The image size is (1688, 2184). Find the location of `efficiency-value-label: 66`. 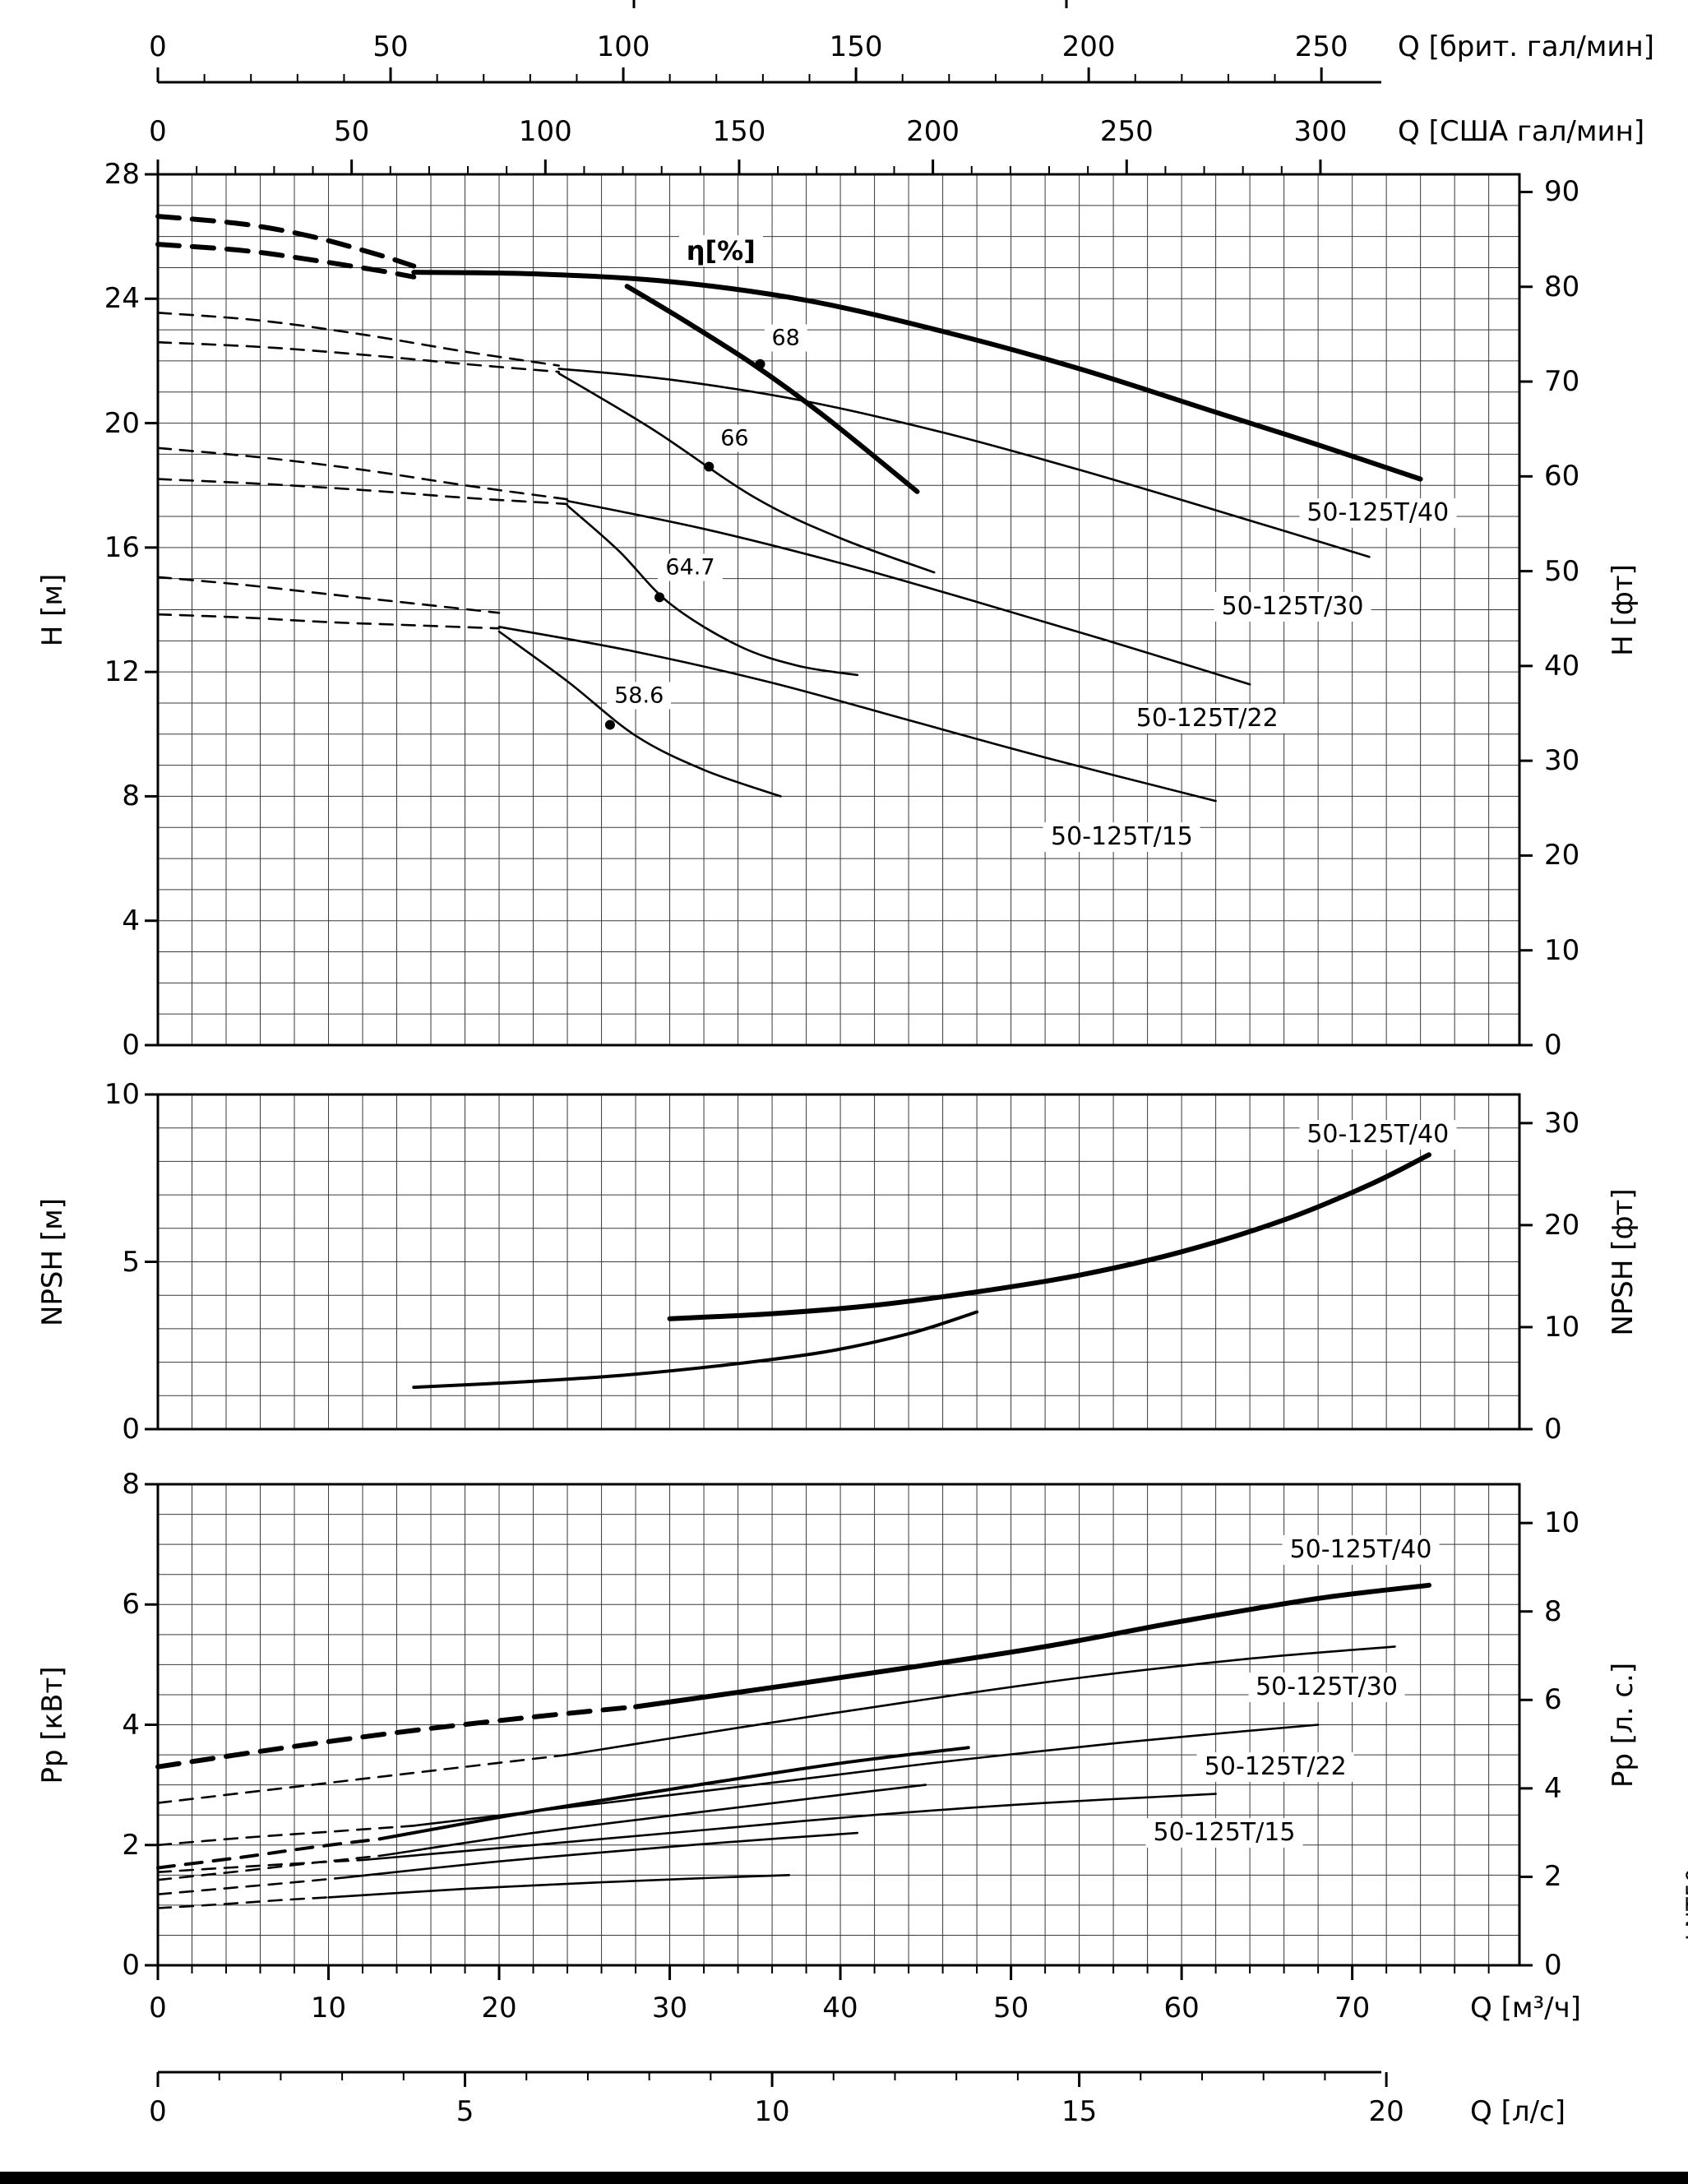

efficiency-value-label: 66 is located at coordinates (734, 438).